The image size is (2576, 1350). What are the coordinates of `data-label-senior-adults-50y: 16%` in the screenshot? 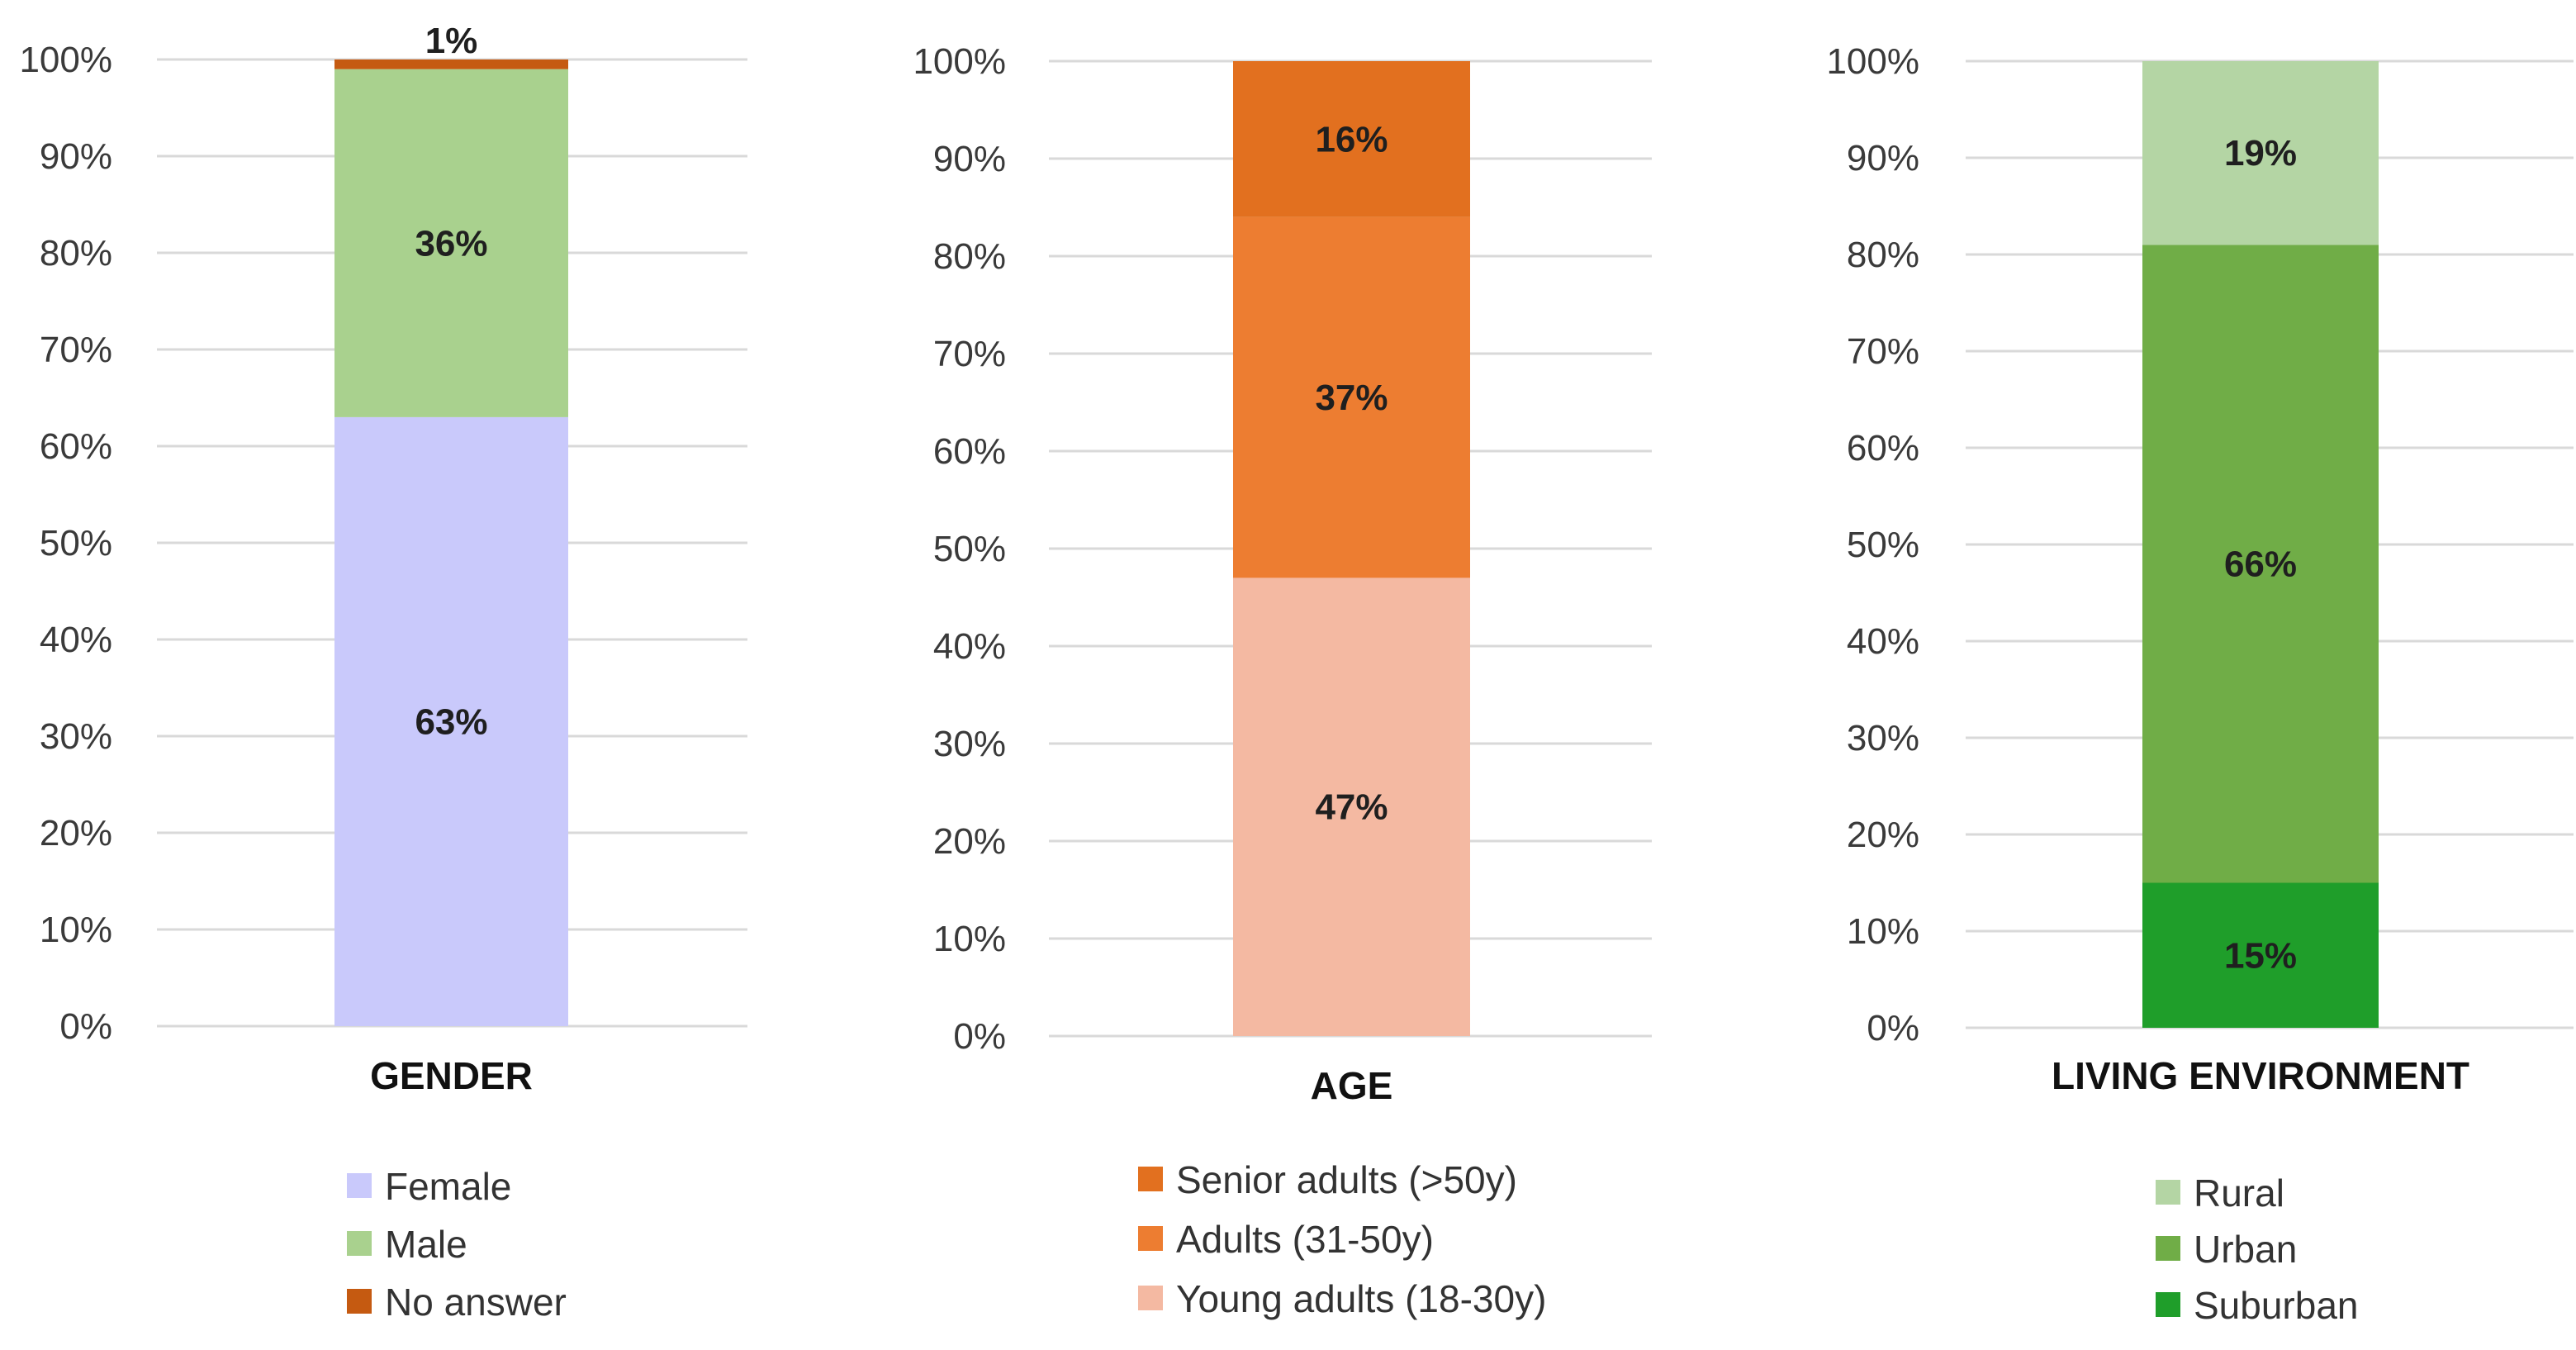 It's located at (1351, 139).